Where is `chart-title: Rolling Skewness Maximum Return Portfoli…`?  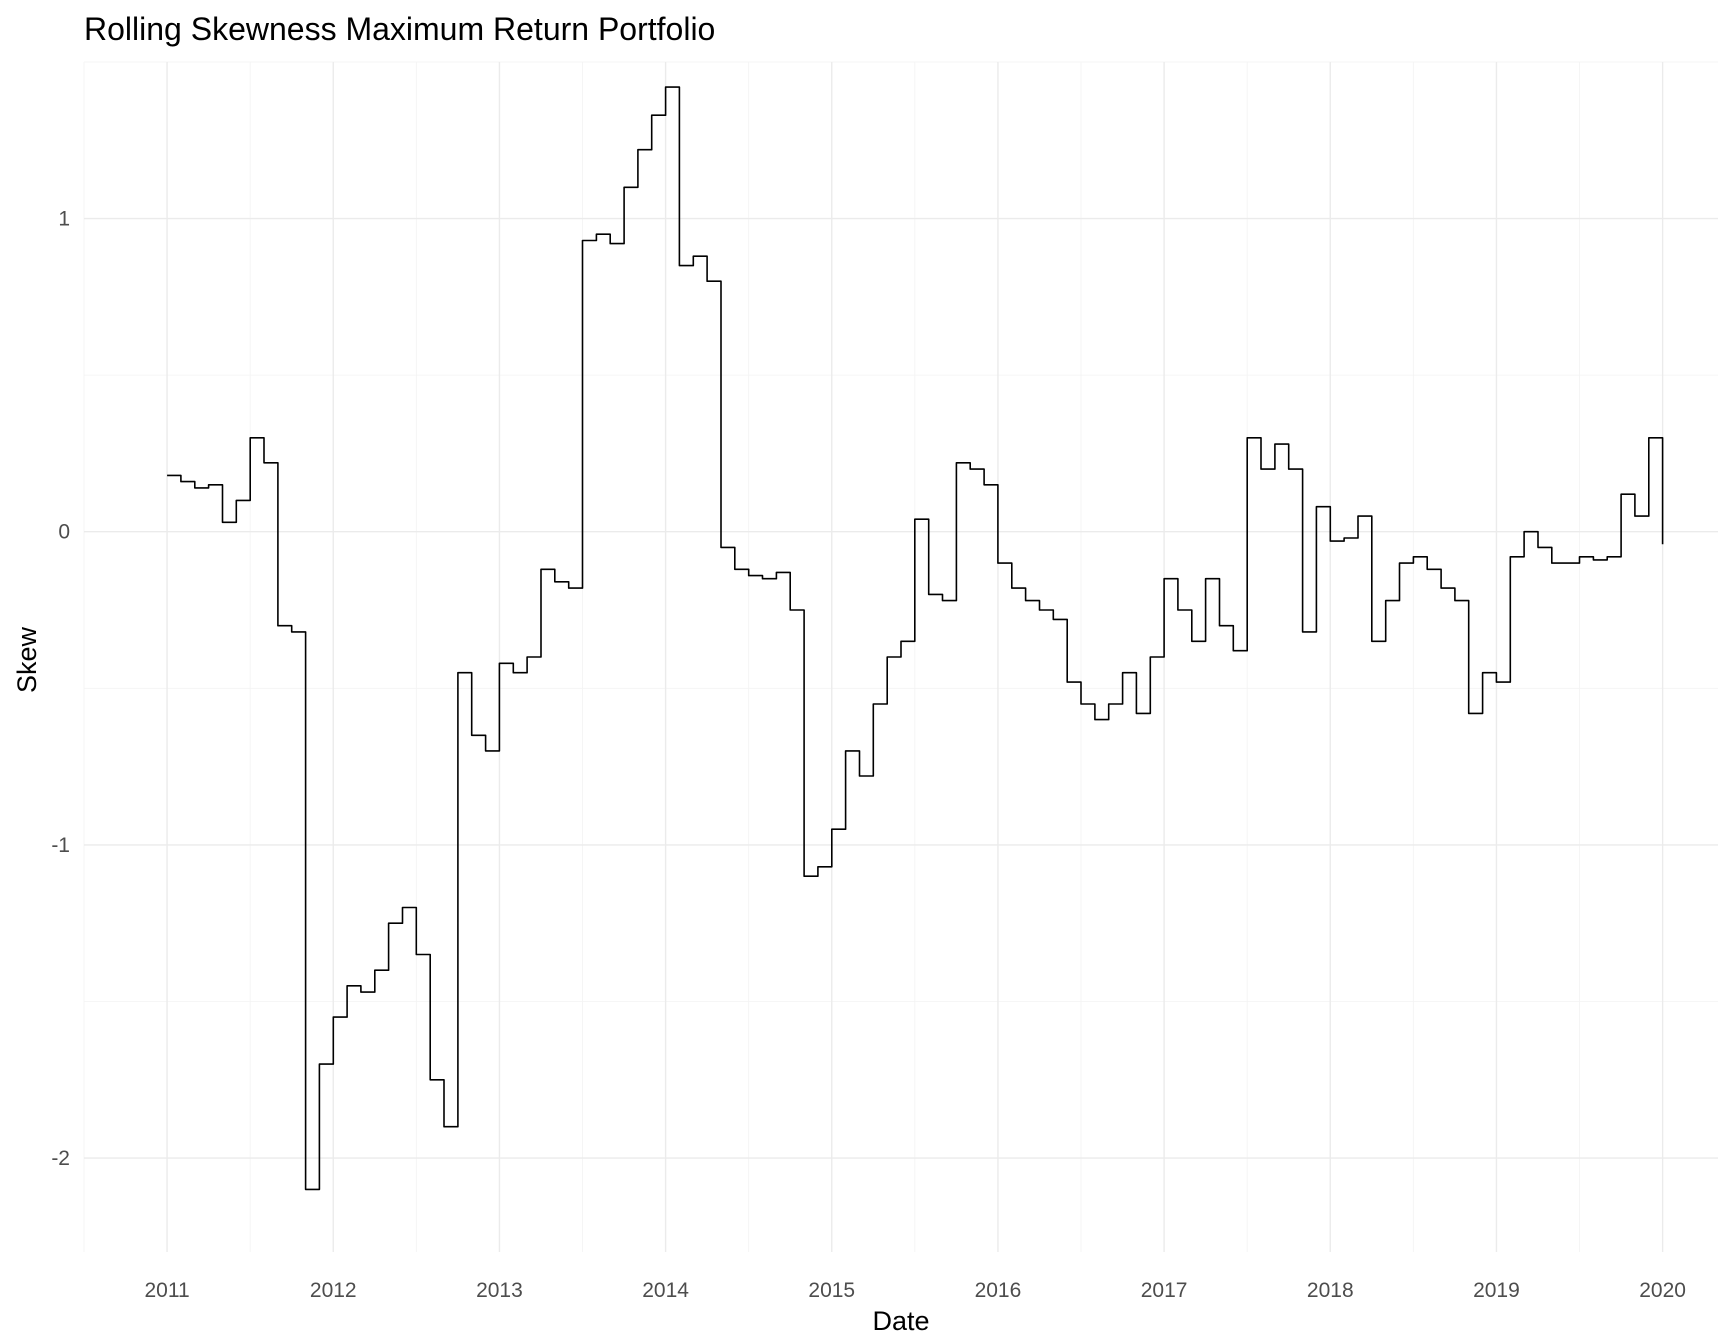 chart-title: Rolling Skewness Maximum Return Portfoli… is located at coordinates (399, 29).